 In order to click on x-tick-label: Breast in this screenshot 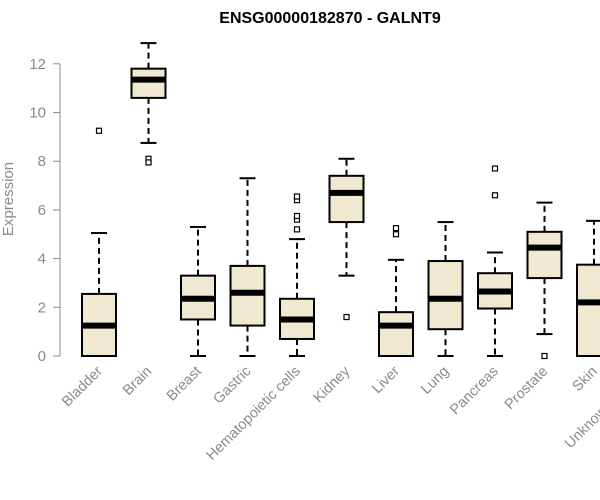, I will do `click(184, 384)`.